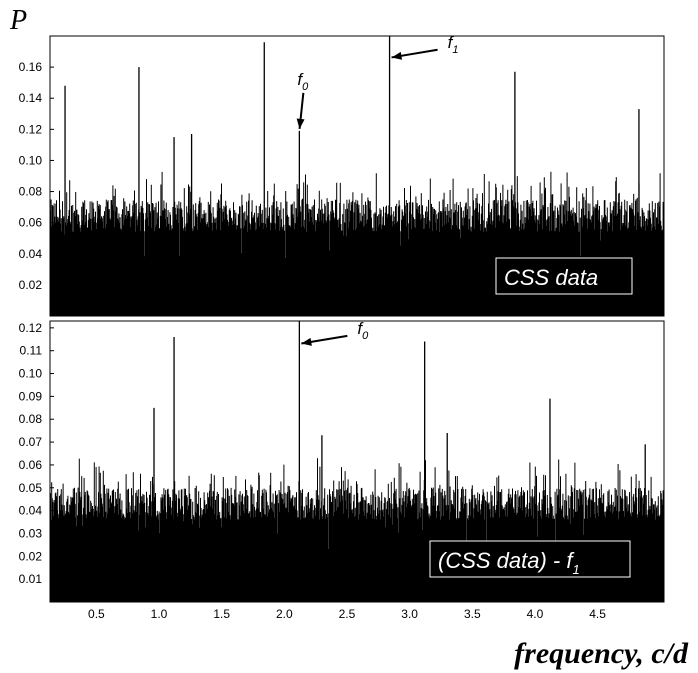 Image resolution: width=698 pixels, height=673 pixels. What do you see at coordinates (31, 579) in the screenshot?
I see `y-tick-label: 0.01` at bounding box center [31, 579].